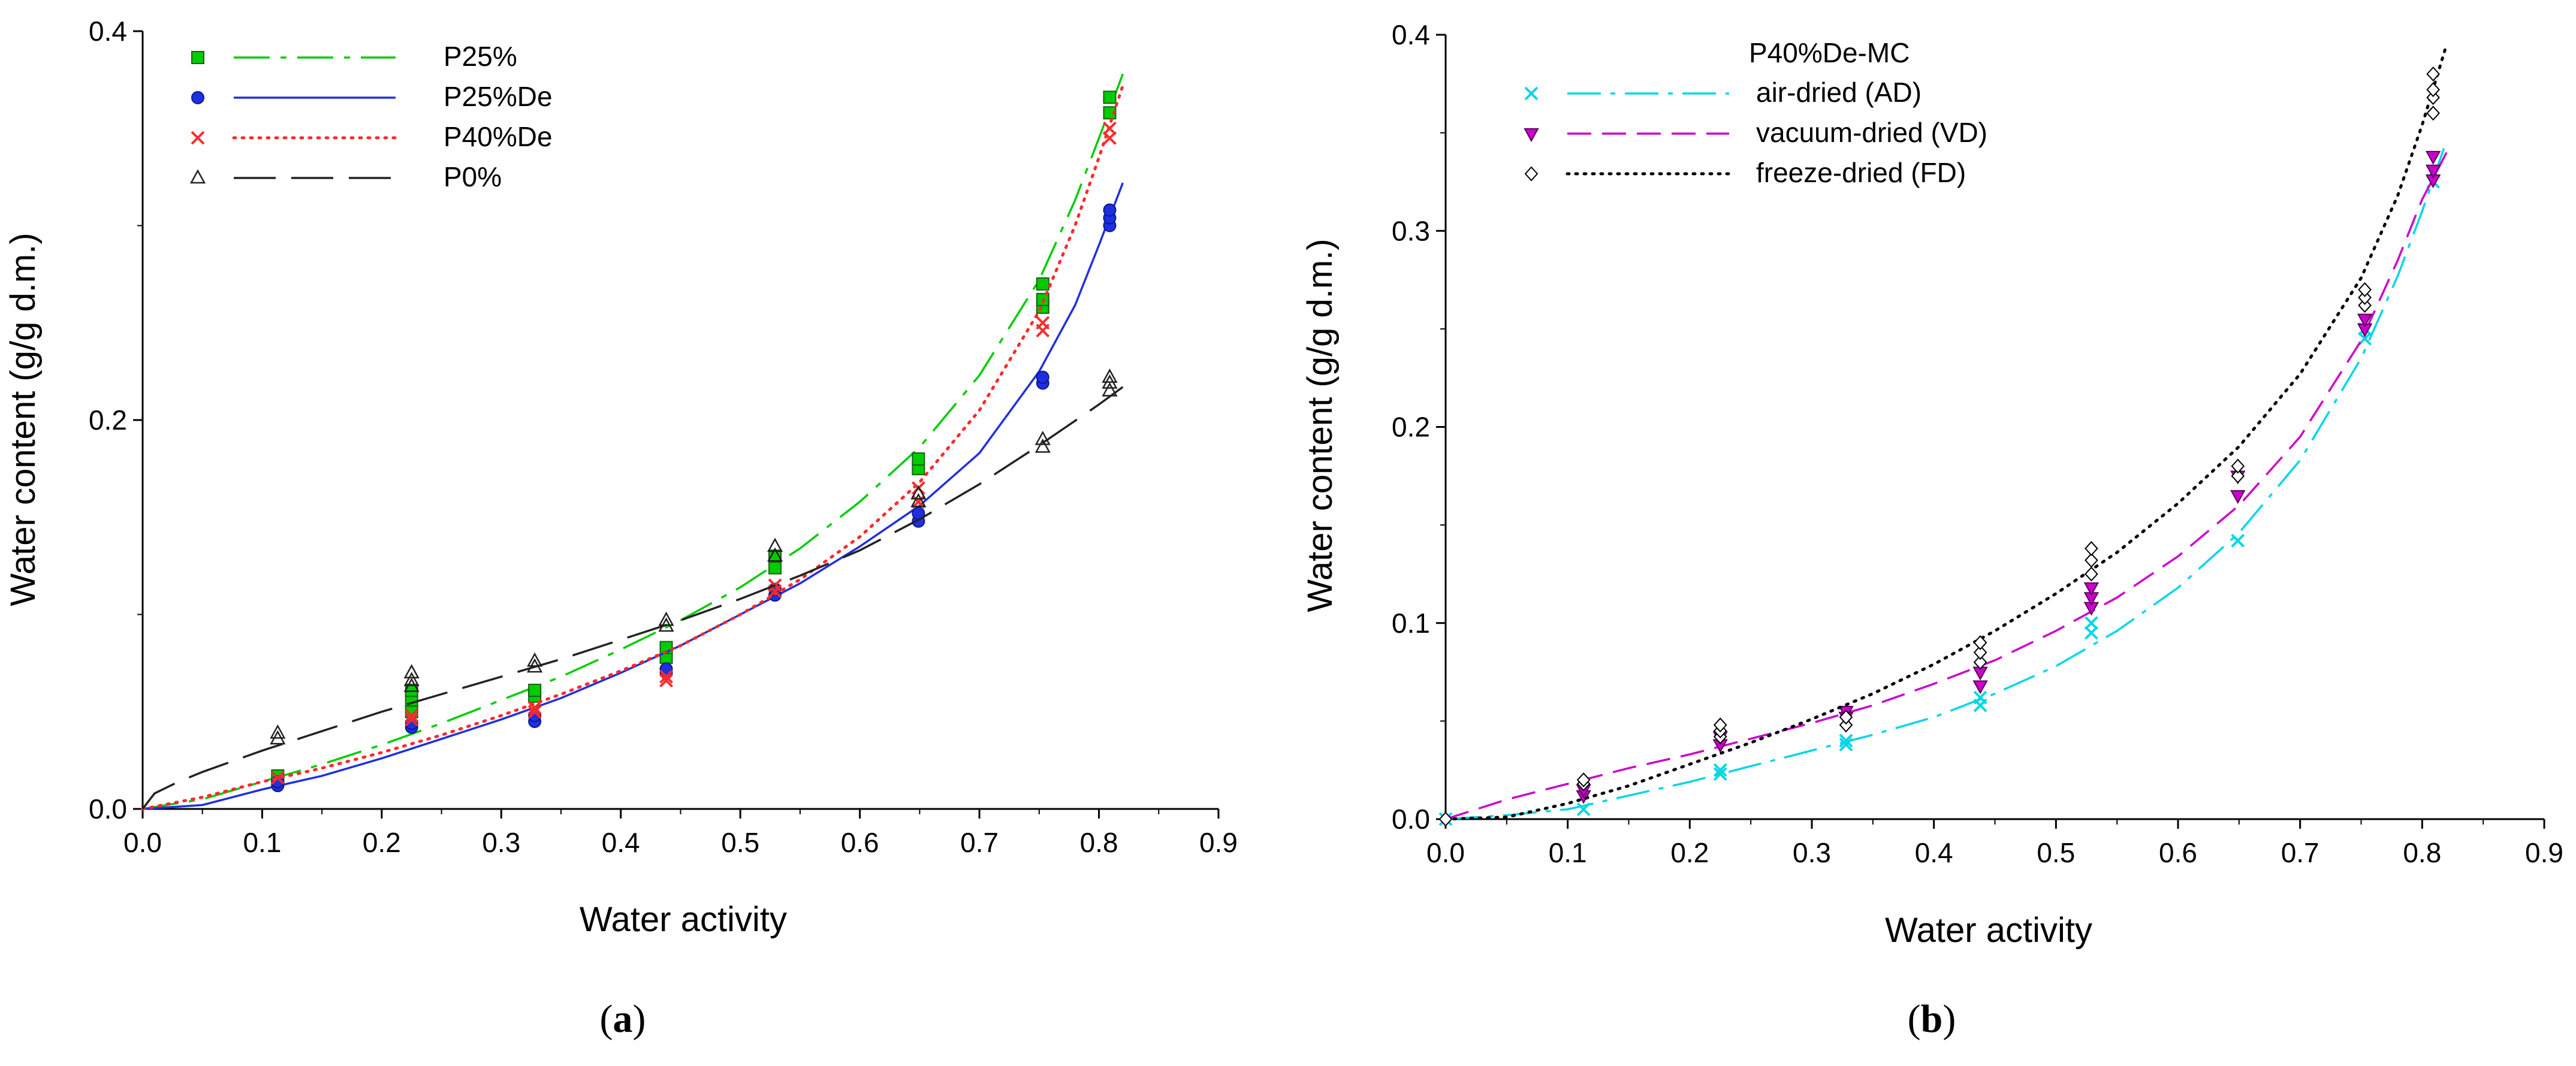 The height and width of the screenshot is (1066, 2576). I want to click on legend-title-b: P40%De-MC, so click(1829, 53).